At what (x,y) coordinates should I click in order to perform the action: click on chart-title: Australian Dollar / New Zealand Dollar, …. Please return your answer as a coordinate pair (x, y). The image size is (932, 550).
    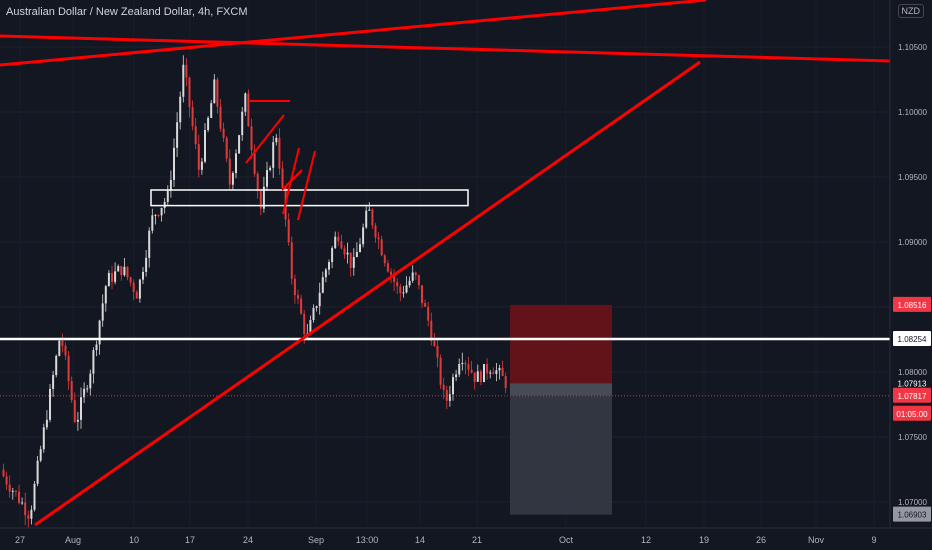
    Looking at the image, I should click on (127, 12).